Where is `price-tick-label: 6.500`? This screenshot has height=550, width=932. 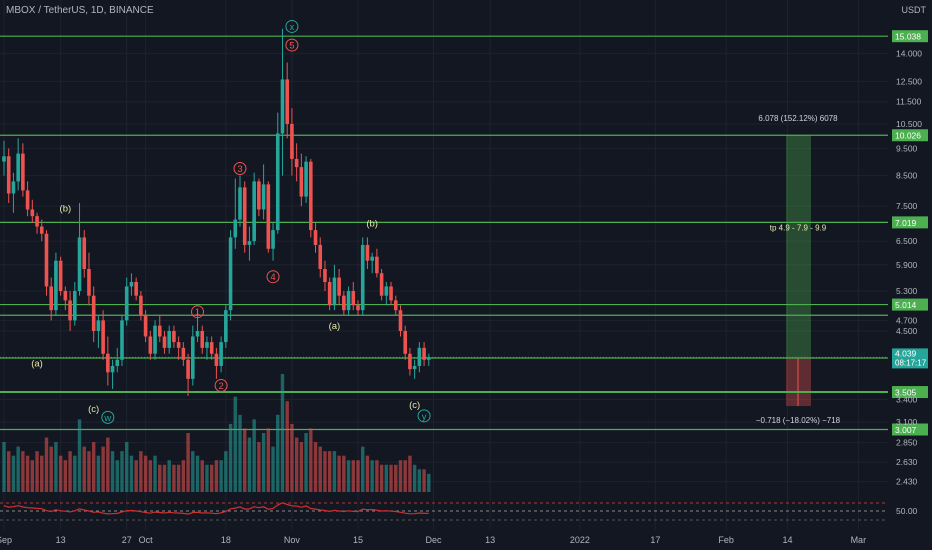
price-tick-label: 6.500 is located at coordinates (907, 241).